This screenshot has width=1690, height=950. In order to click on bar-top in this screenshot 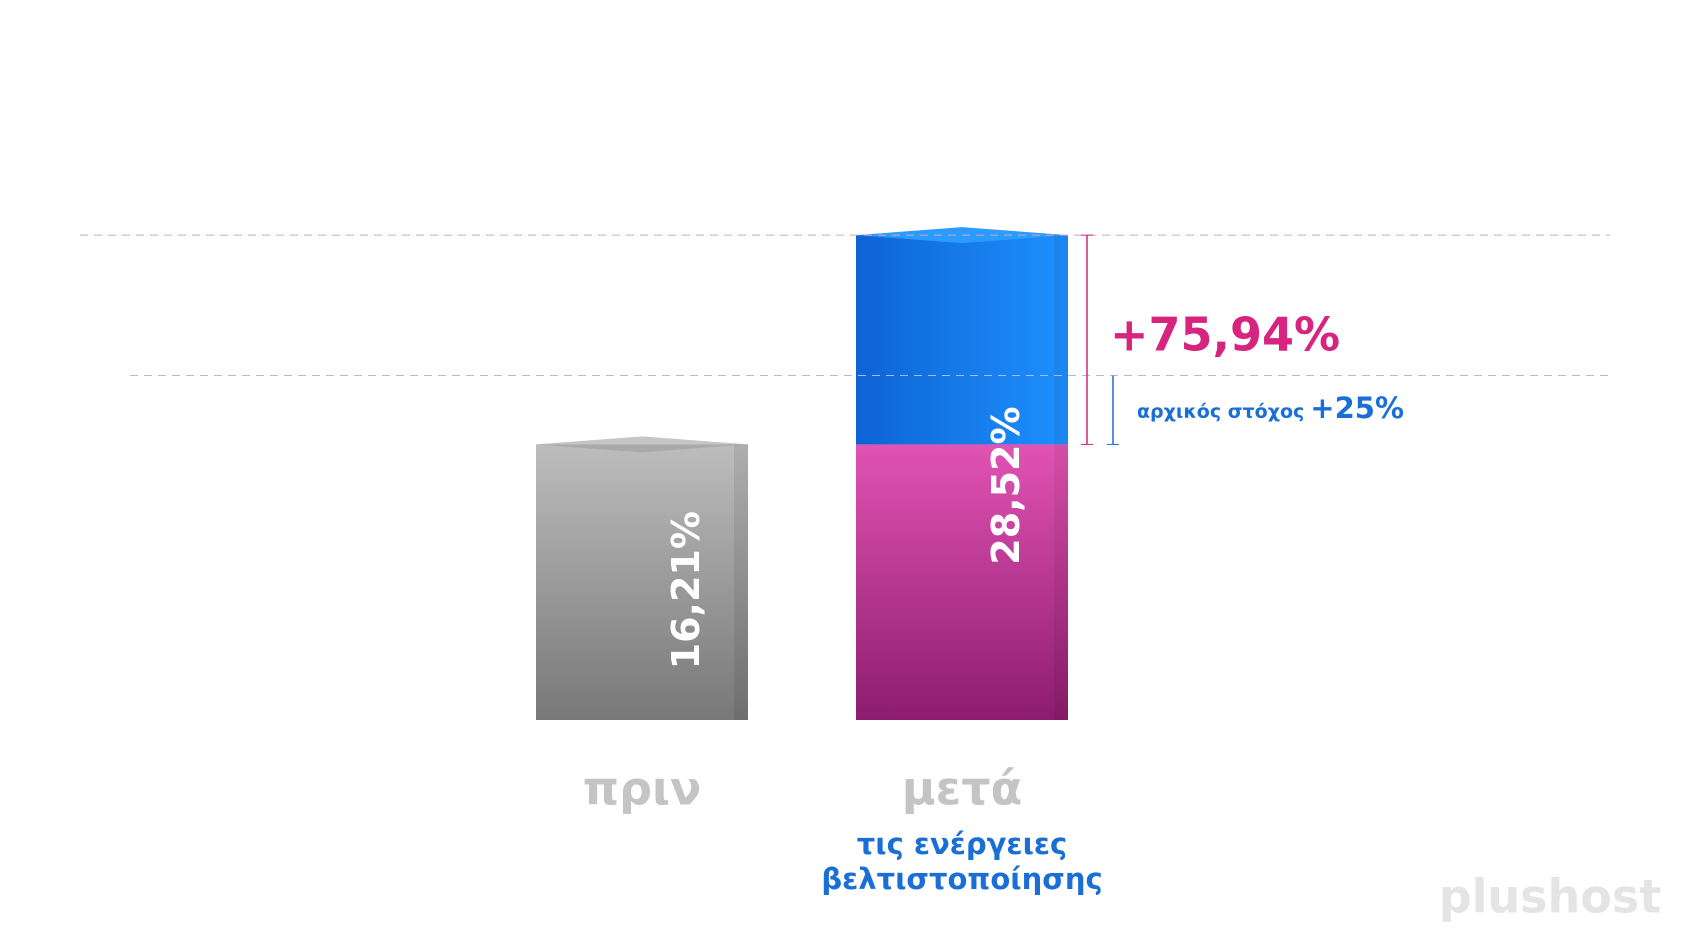, I will do `click(642, 444)`.